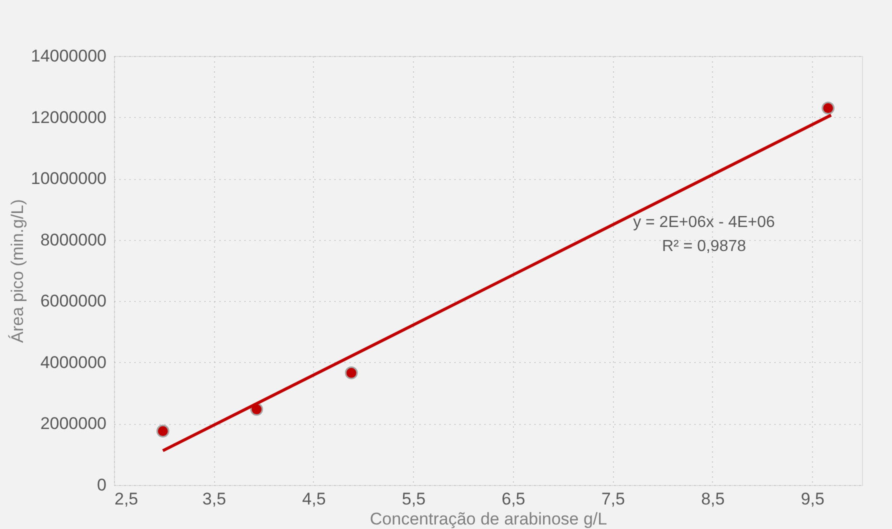 This screenshot has height=529, width=892. I want to click on annotation: R² = 0,9878, so click(704, 246).